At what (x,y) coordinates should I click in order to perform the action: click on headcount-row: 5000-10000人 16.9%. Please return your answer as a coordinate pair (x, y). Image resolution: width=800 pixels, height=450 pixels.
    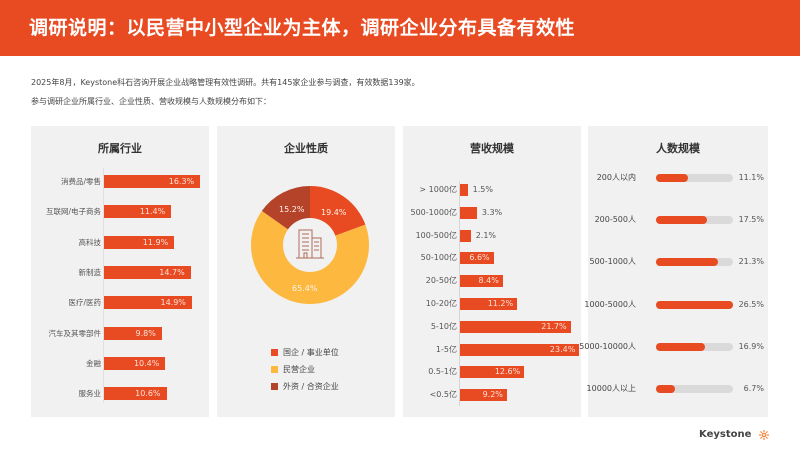
    Looking at the image, I should click on (673, 347).